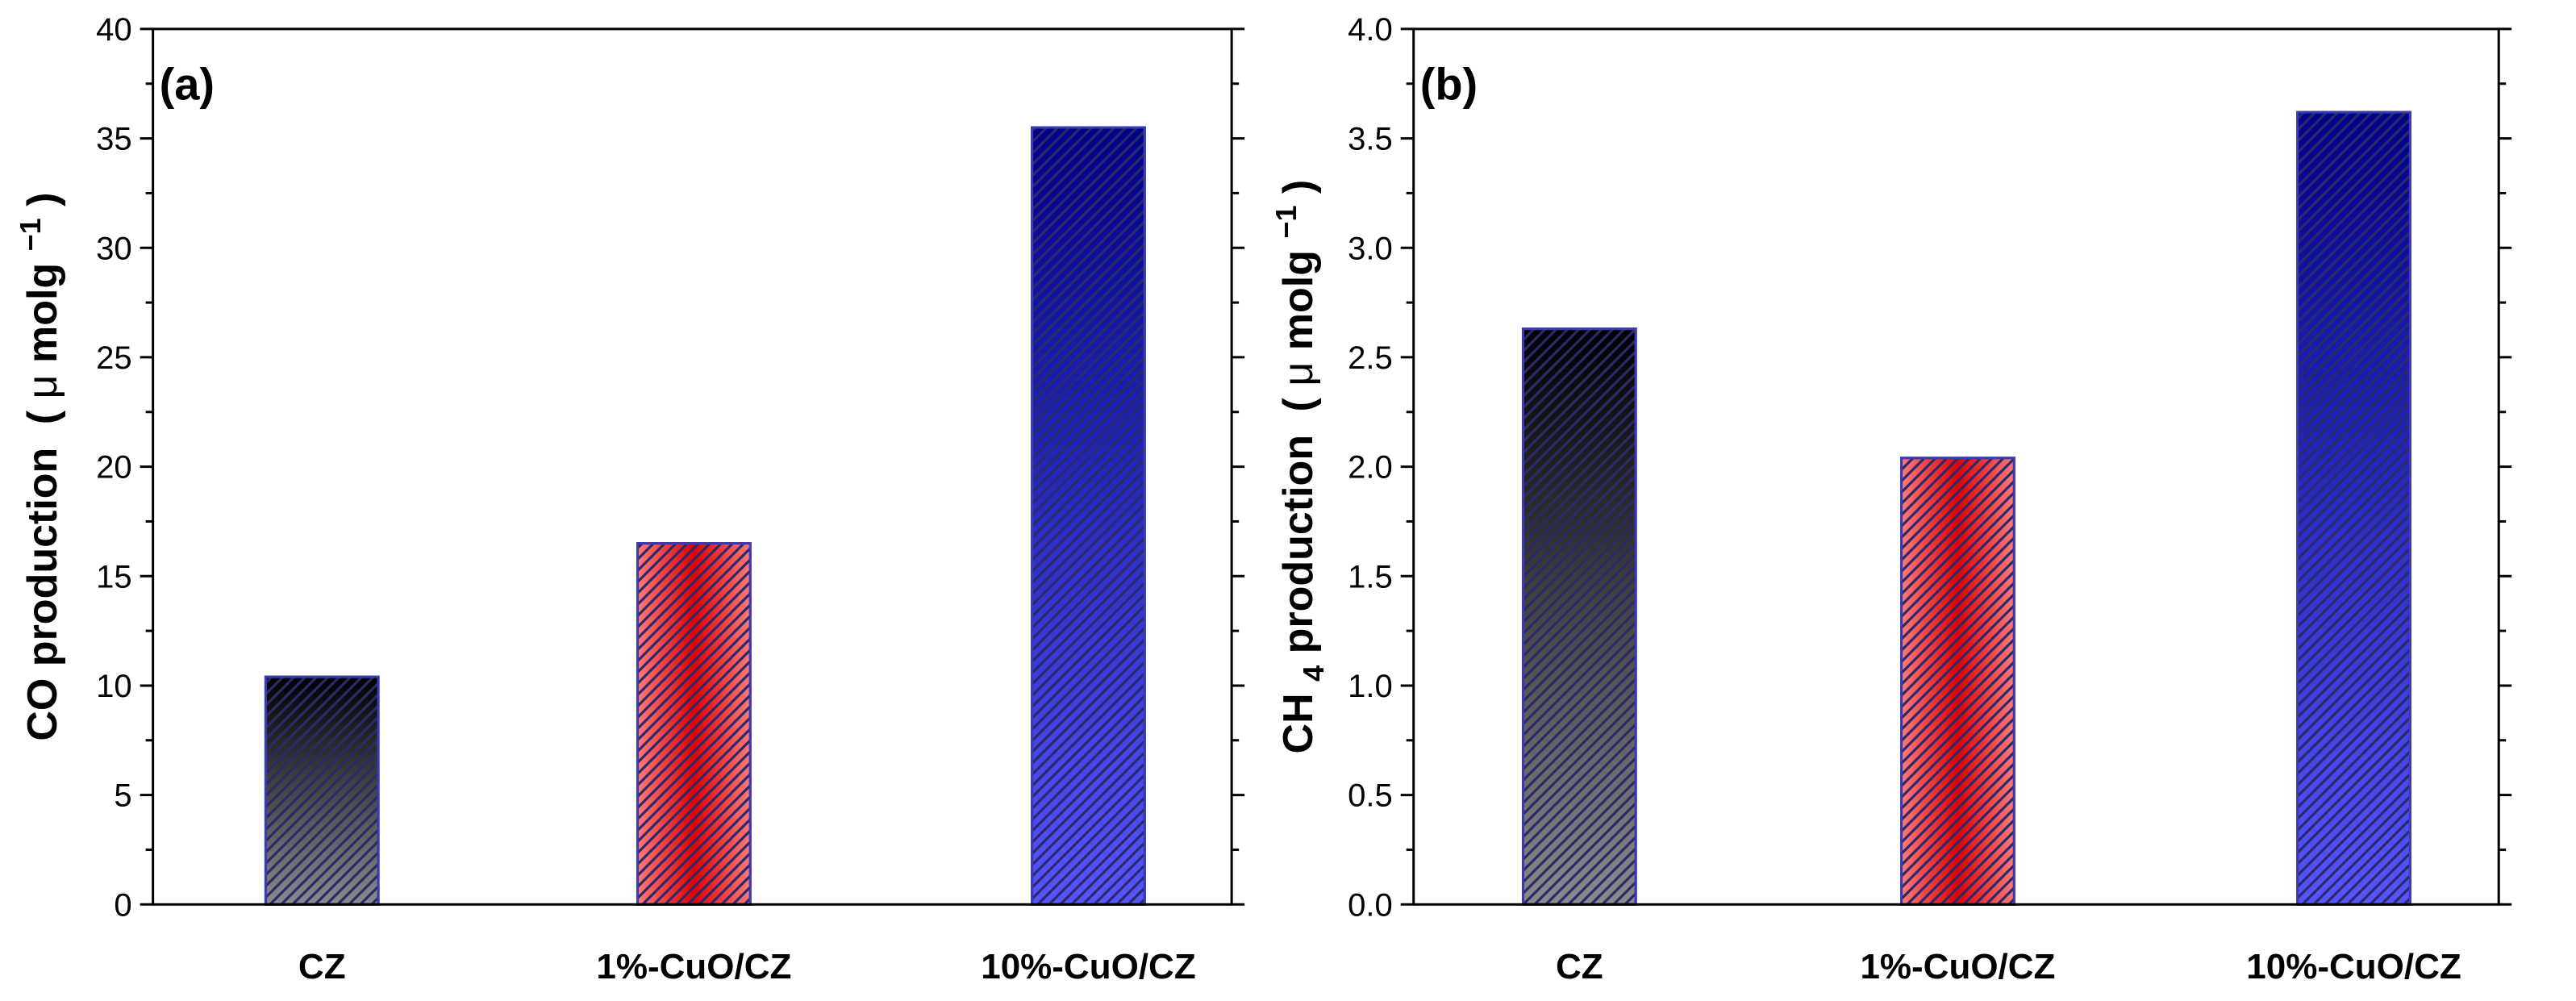 The image size is (2576, 1001). What do you see at coordinates (1313, 673) in the screenshot?
I see `panel-b-y-title-sub: 4` at bounding box center [1313, 673].